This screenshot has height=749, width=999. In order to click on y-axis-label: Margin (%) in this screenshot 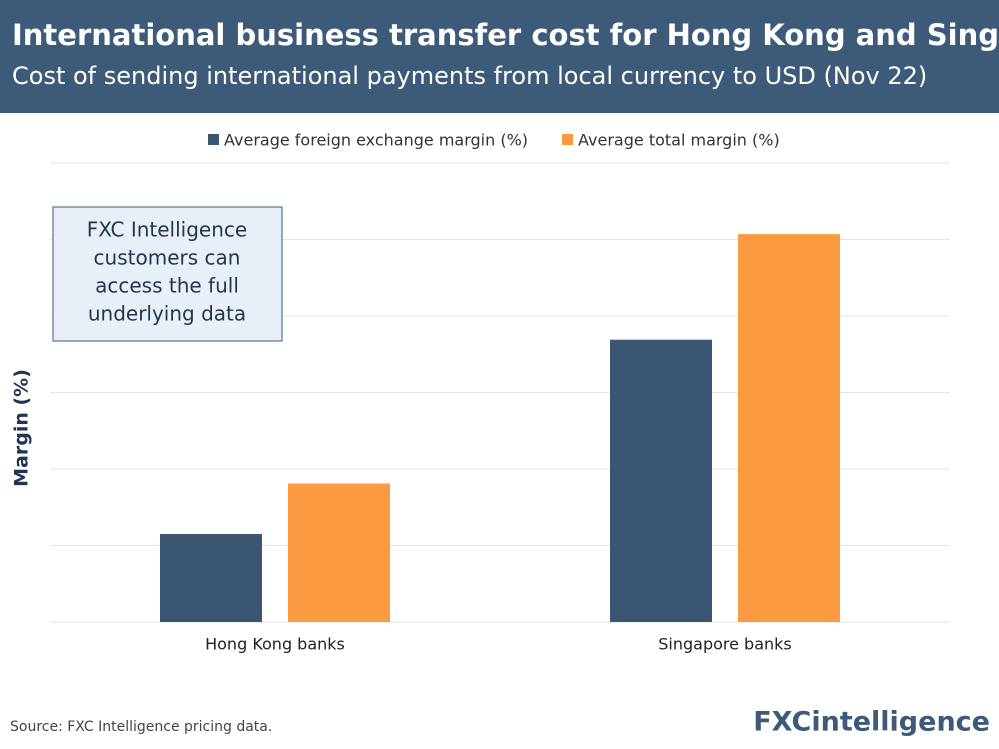, I will do `click(22, 428)`.